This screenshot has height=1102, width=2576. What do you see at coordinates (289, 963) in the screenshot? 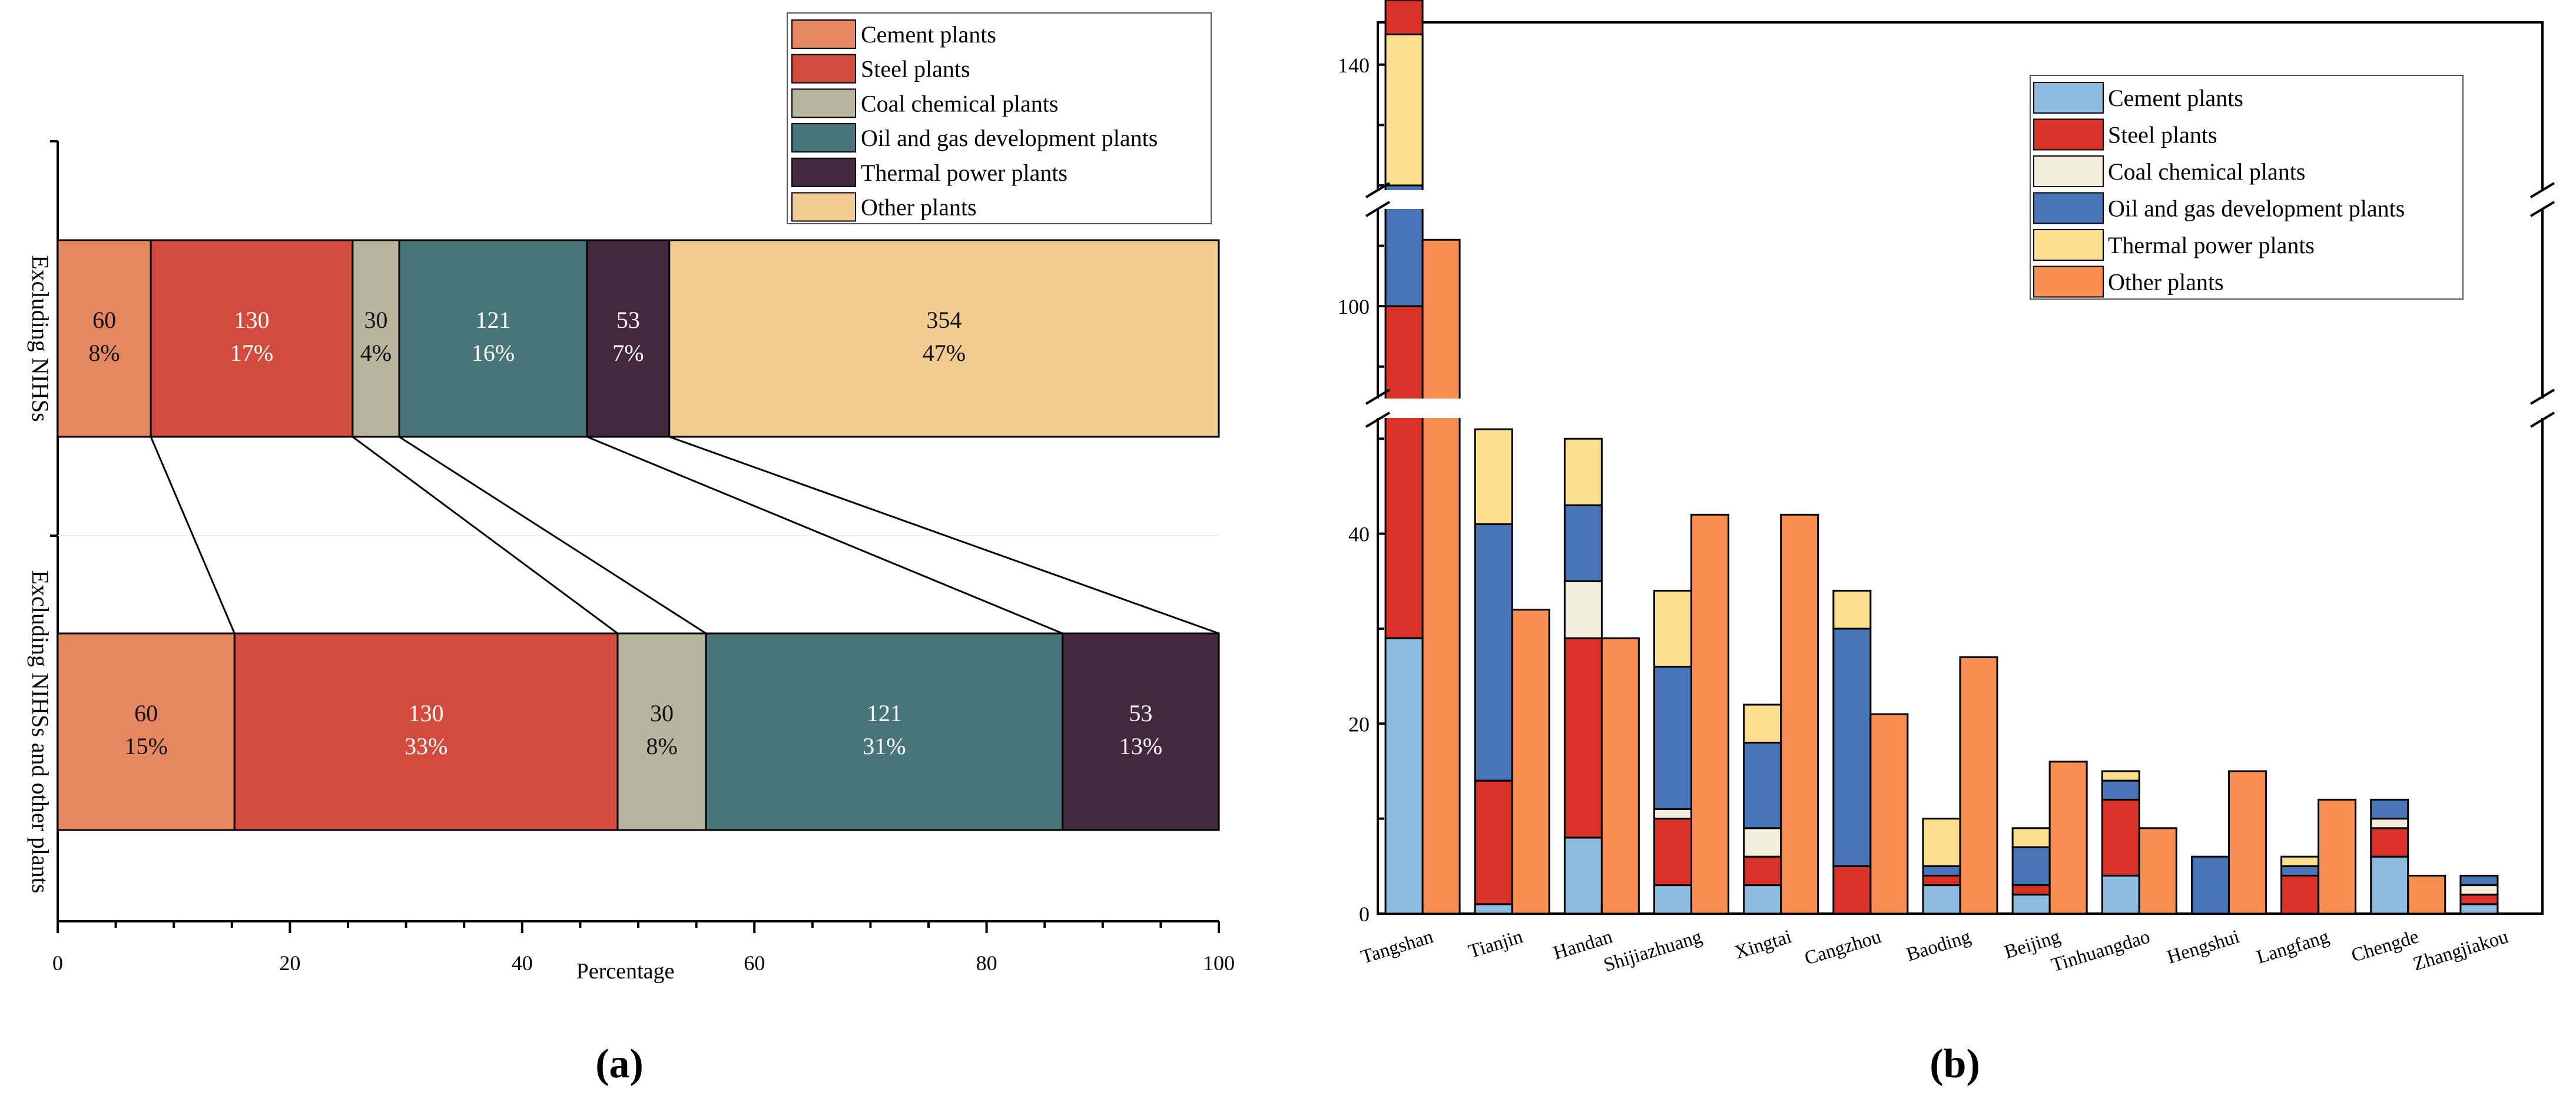
I see `x-tick-label: 20` at bounding box center [289, 963].